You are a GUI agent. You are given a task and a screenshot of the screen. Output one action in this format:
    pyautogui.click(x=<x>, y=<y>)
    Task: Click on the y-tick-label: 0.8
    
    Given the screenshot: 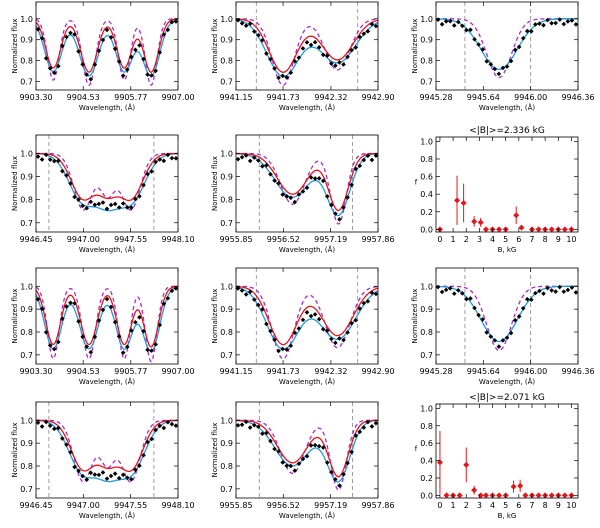 What is the action you would take?
    pyautogui.click(x=26, y=61)
    